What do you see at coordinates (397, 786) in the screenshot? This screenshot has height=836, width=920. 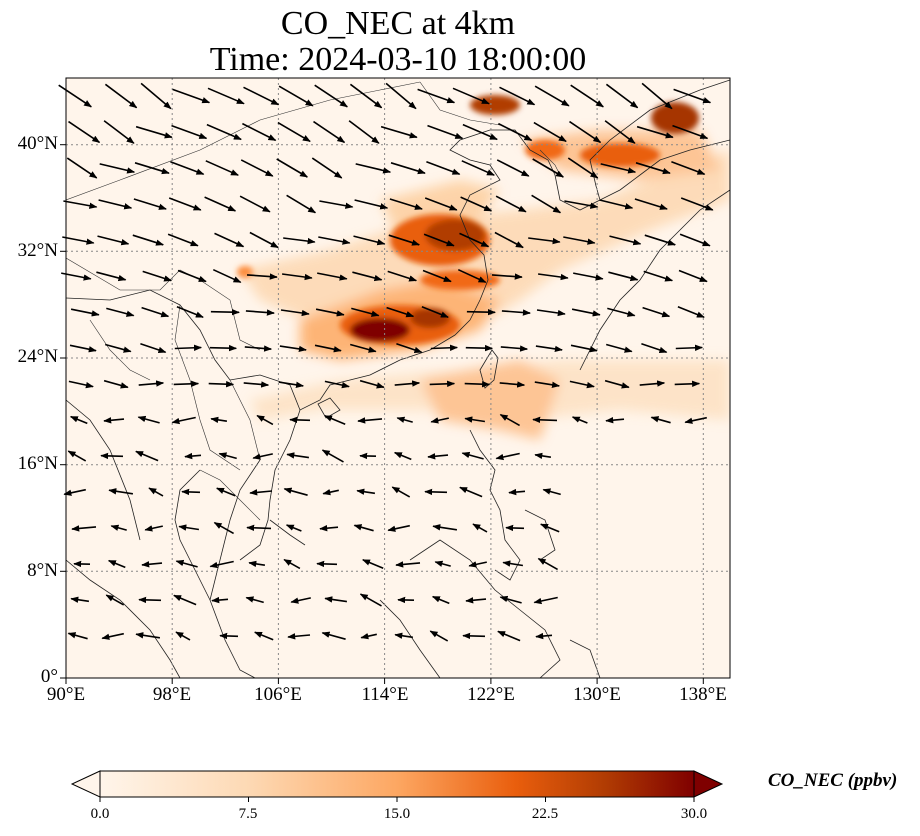 I see `colorbar` at bounding box center [397, 786].